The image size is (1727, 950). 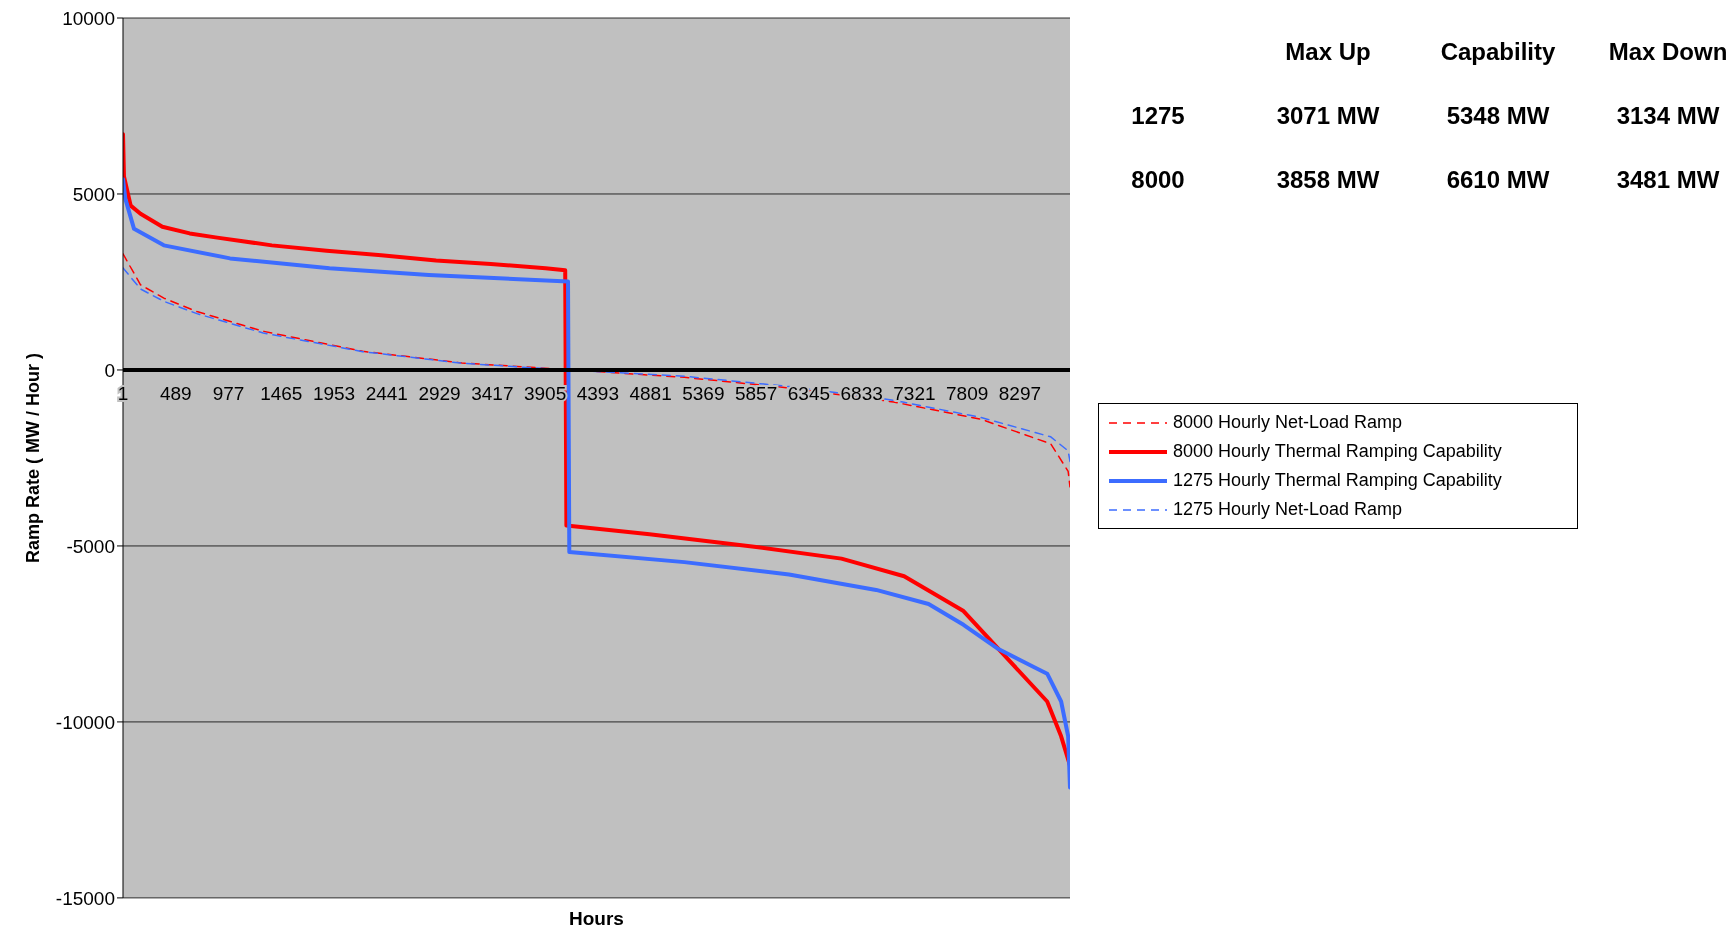 I want to click on x-tick-label: 4393, so click(x=597, y=393).